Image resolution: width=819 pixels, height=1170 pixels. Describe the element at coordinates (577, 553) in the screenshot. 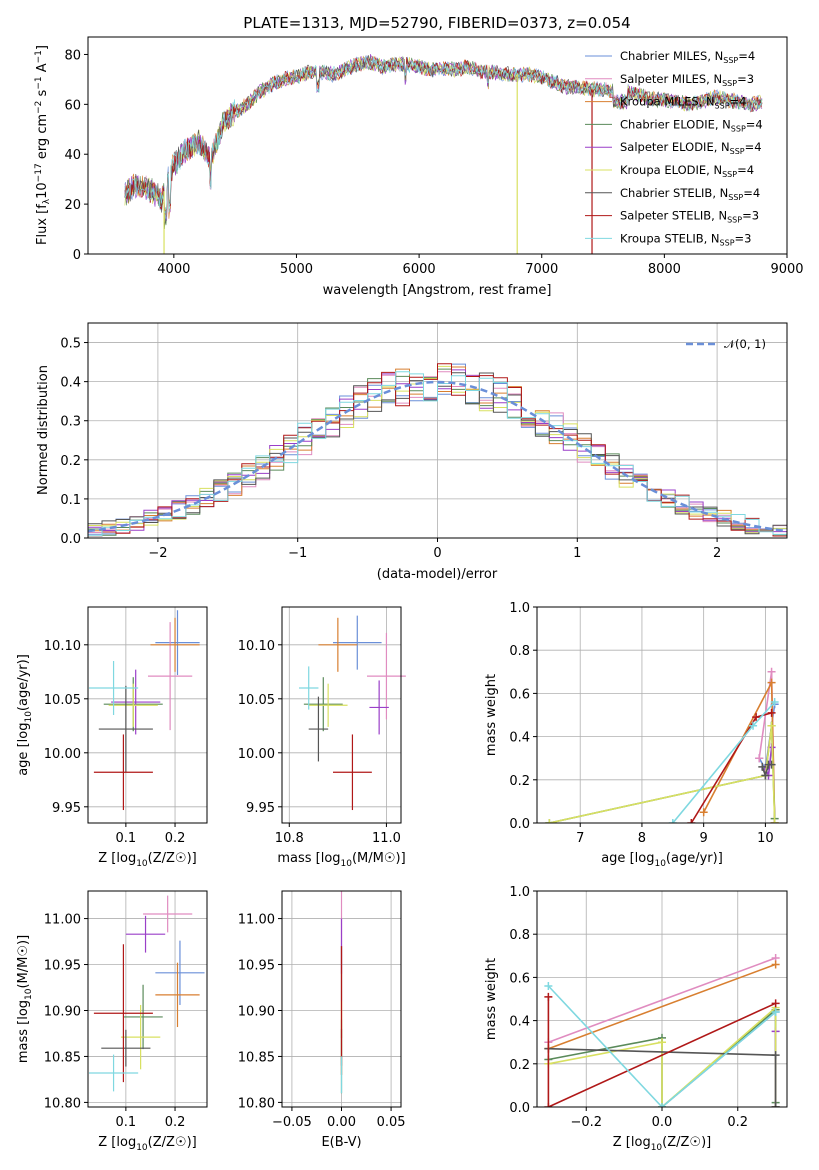

I see `residuals-xtick-label: 1` at that location.